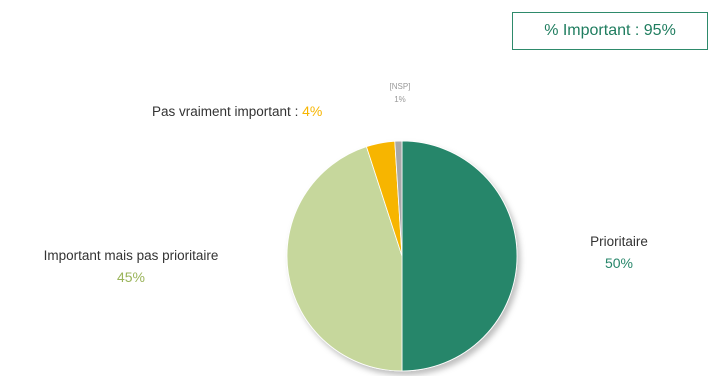 The image size is (723, 376). What do you see at coordinates (312, 111) in the screenshot?
I see `label-pas-vraiment-value: 4%` at bounding box center [312, 111].